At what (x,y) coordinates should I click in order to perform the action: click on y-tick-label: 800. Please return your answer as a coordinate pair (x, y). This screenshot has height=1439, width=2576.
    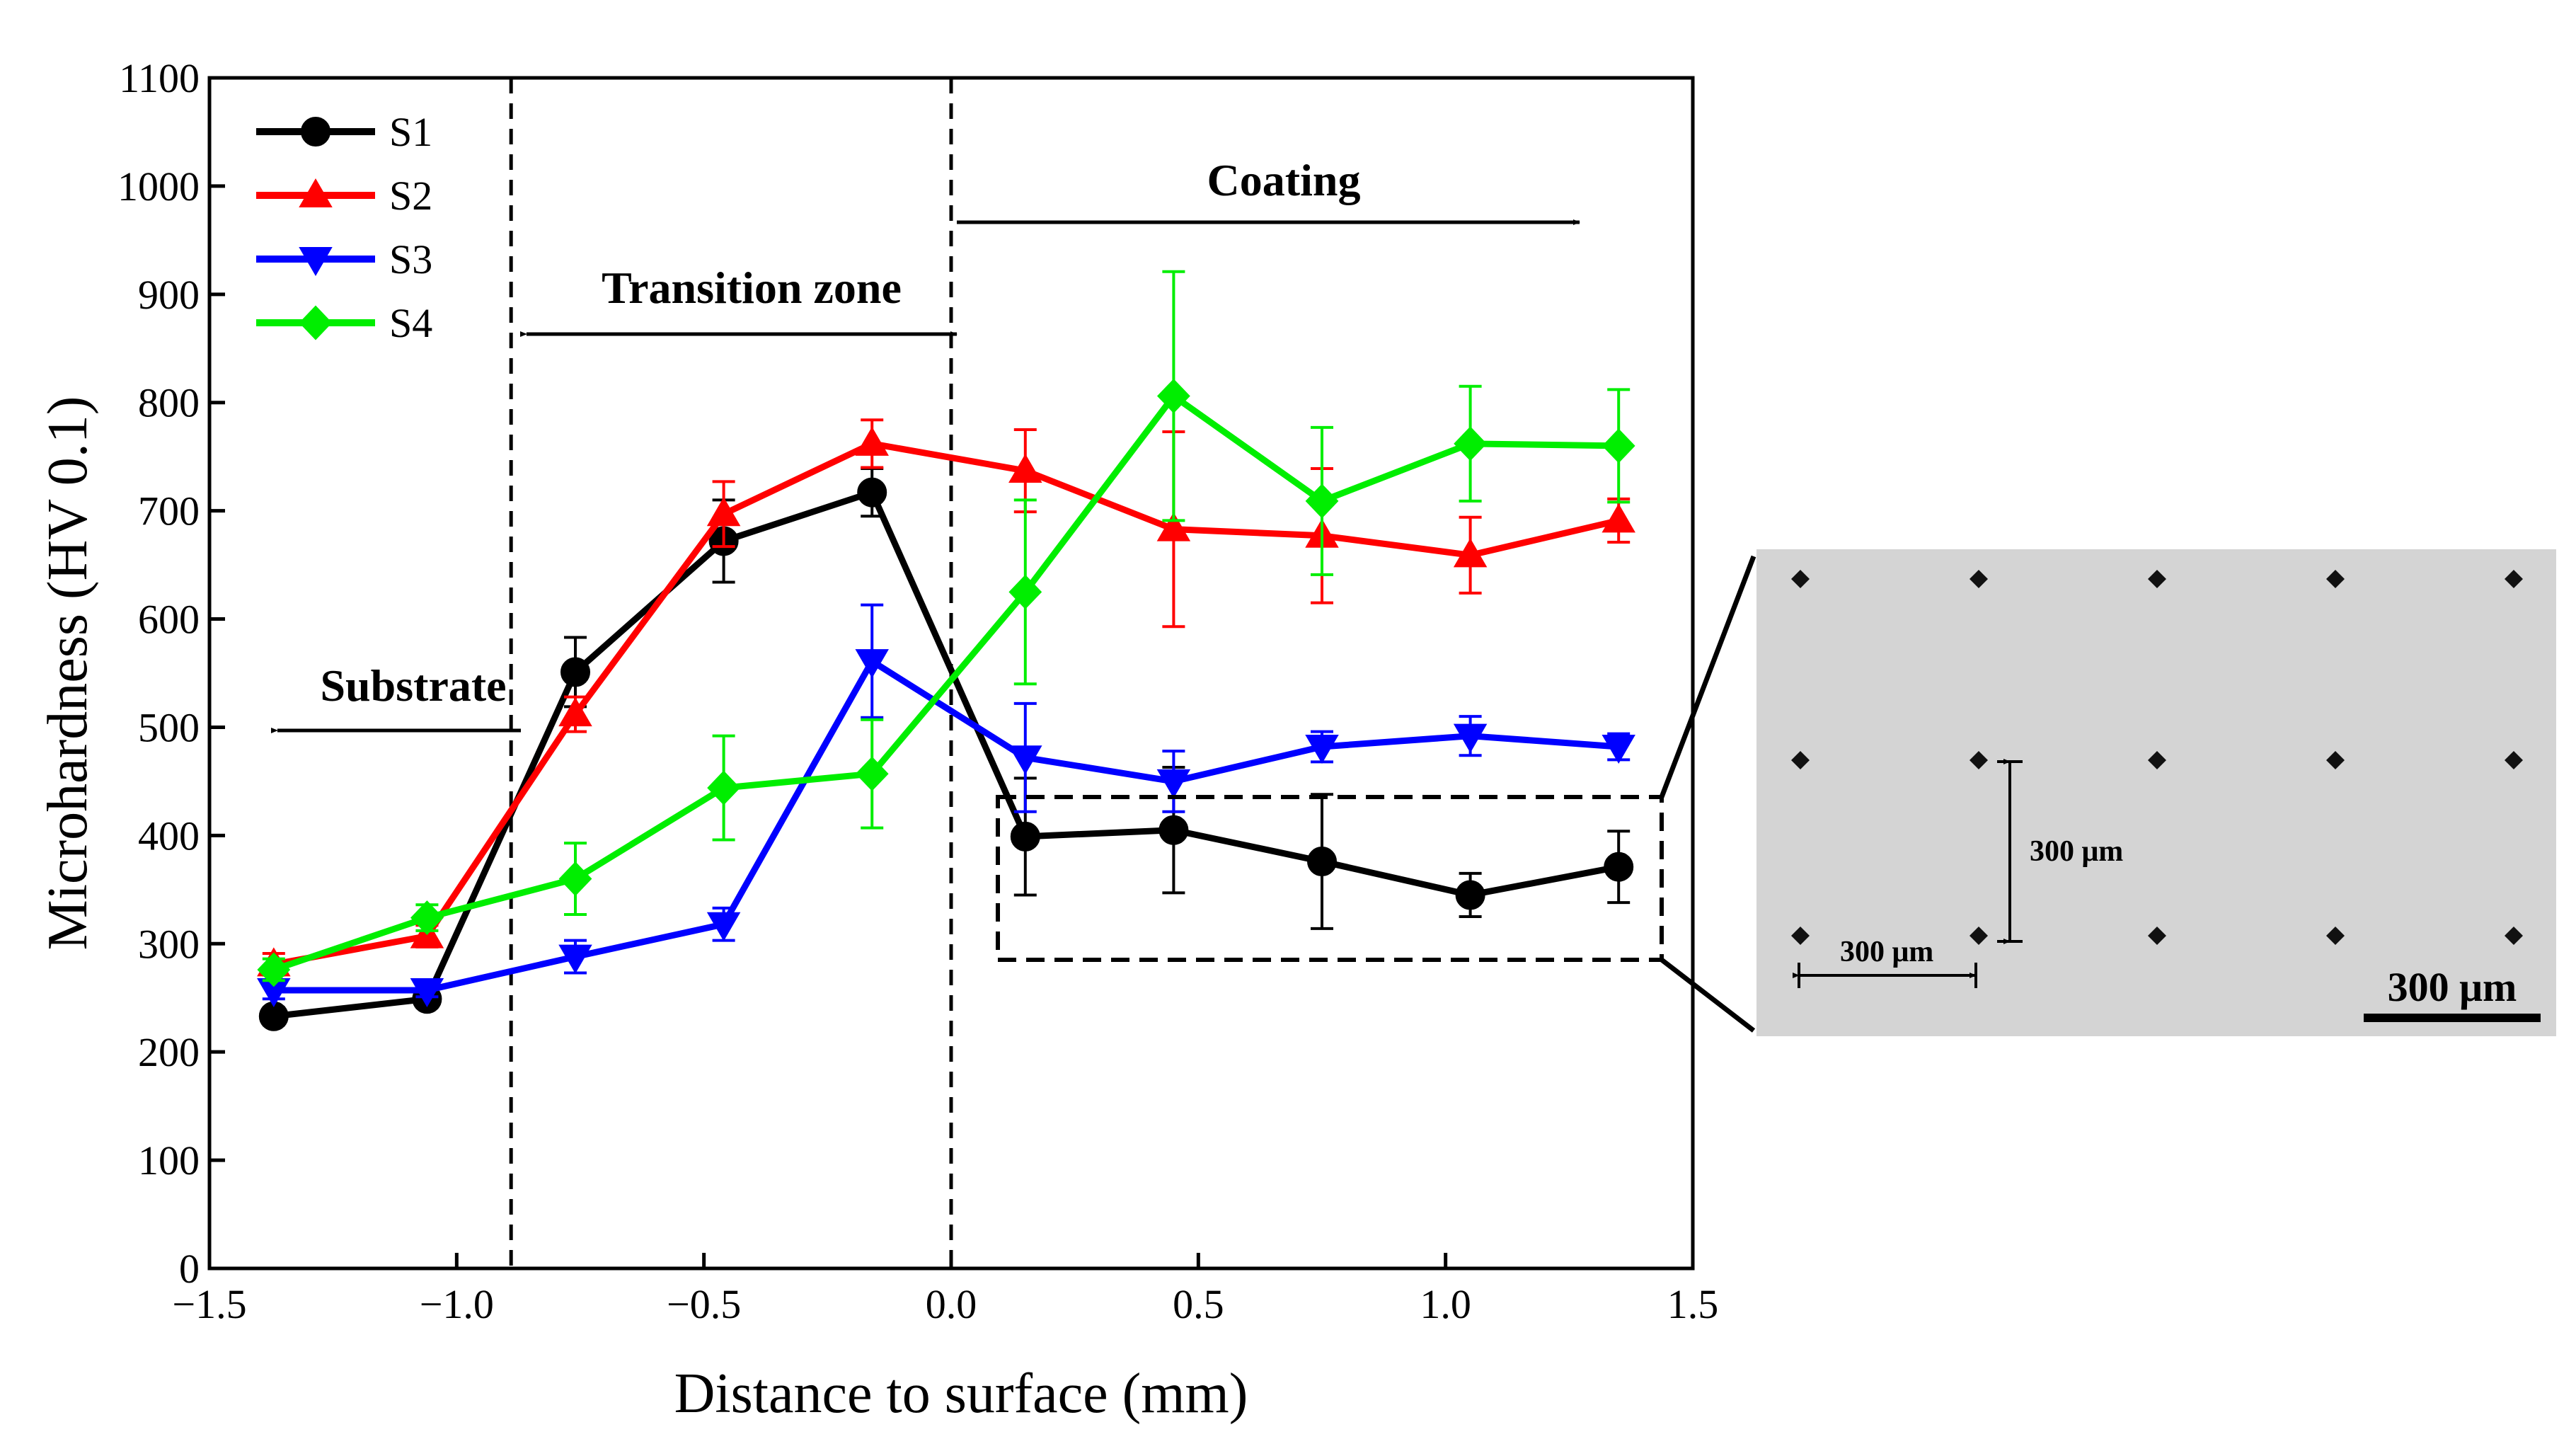
    Looking at the image, I should click on (169, 403).